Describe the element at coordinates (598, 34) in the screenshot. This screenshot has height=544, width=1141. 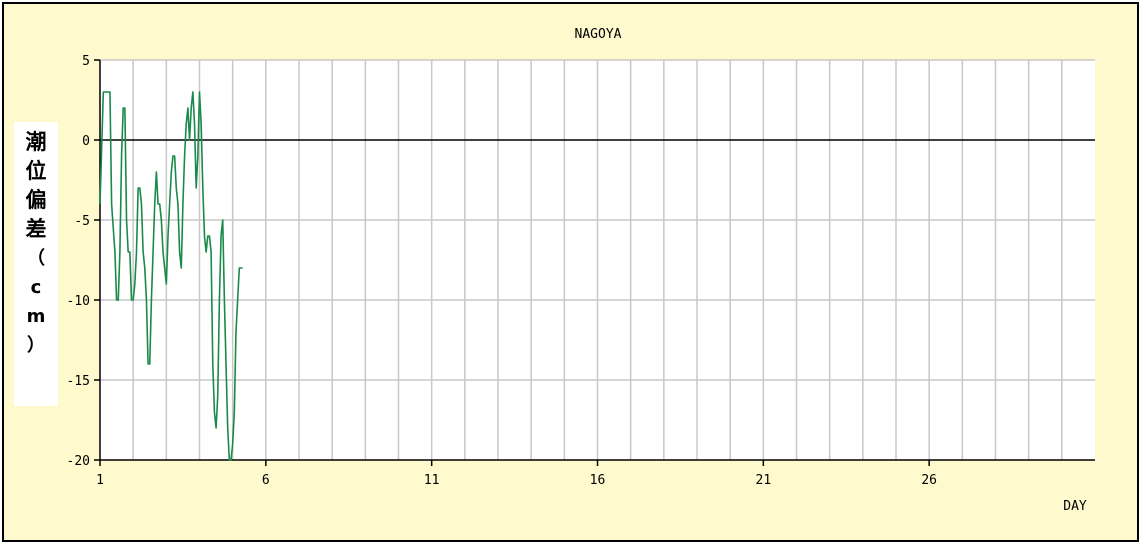
I see `chart-title: NAGOYA` at that location.